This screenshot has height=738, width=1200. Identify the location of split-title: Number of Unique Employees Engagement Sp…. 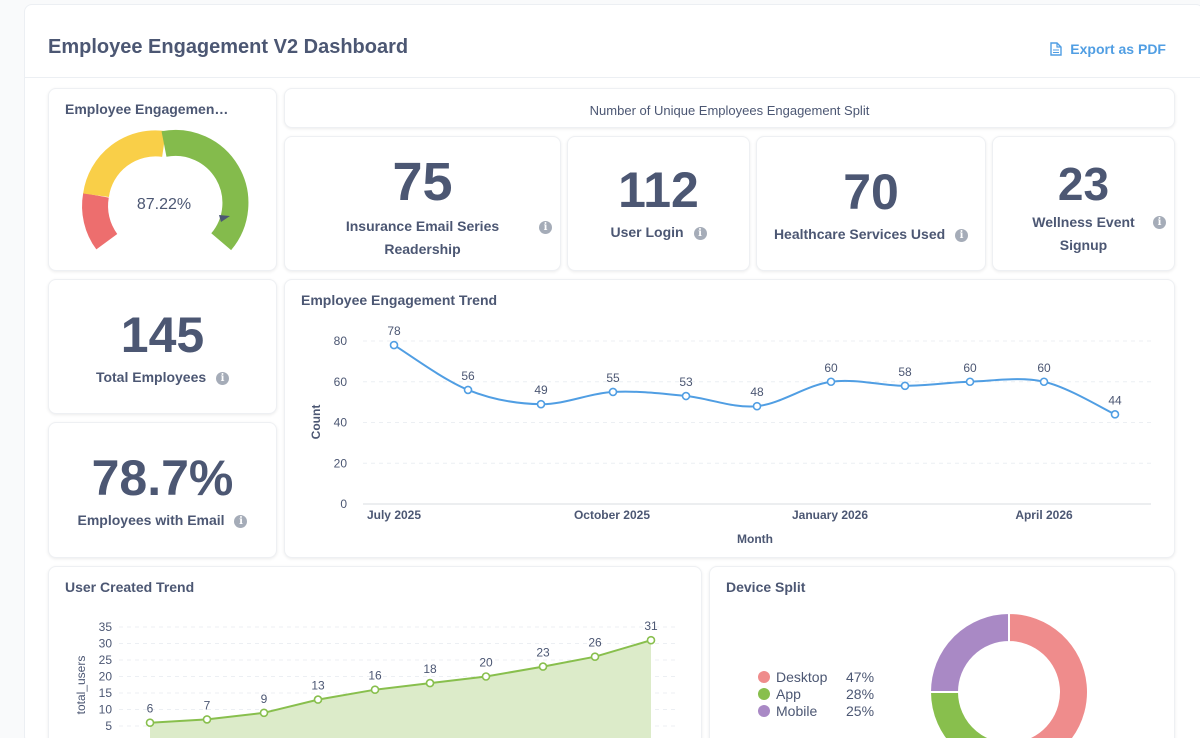
(729, 110).